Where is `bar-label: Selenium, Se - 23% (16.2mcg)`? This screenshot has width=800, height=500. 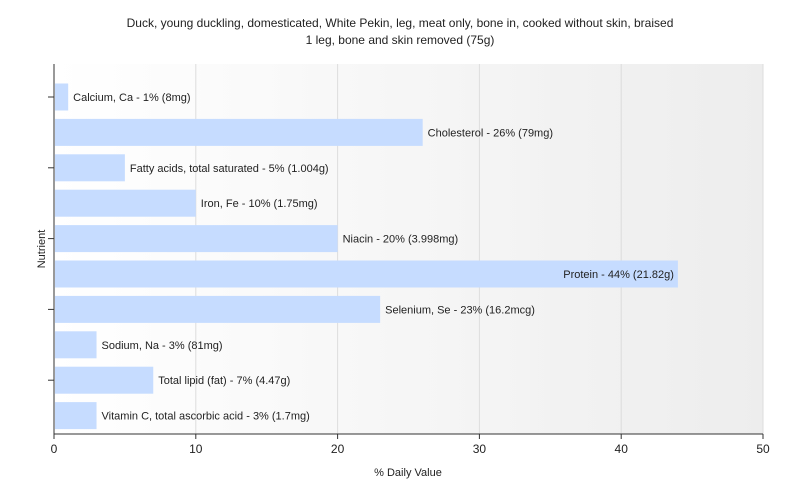
bar-label: Selenium, Se - 23% (16.2mcg) is located at coordinates (460, 310).